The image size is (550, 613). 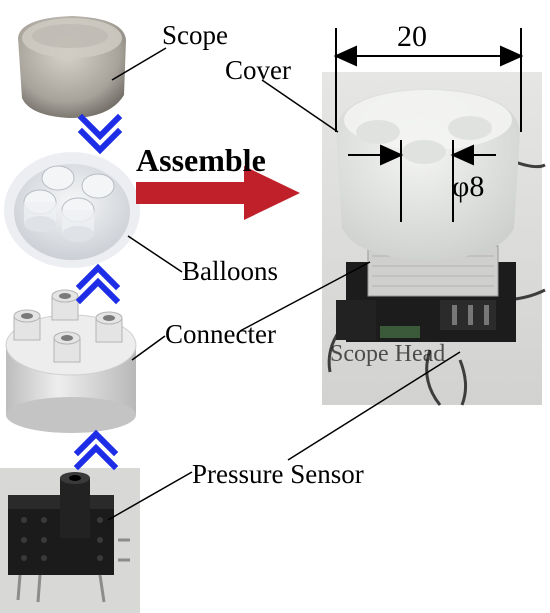 What do you see at coordinates (195, 35) in the screenshot?
I see `scope-label: Scope` at bounding box center [195, 35].